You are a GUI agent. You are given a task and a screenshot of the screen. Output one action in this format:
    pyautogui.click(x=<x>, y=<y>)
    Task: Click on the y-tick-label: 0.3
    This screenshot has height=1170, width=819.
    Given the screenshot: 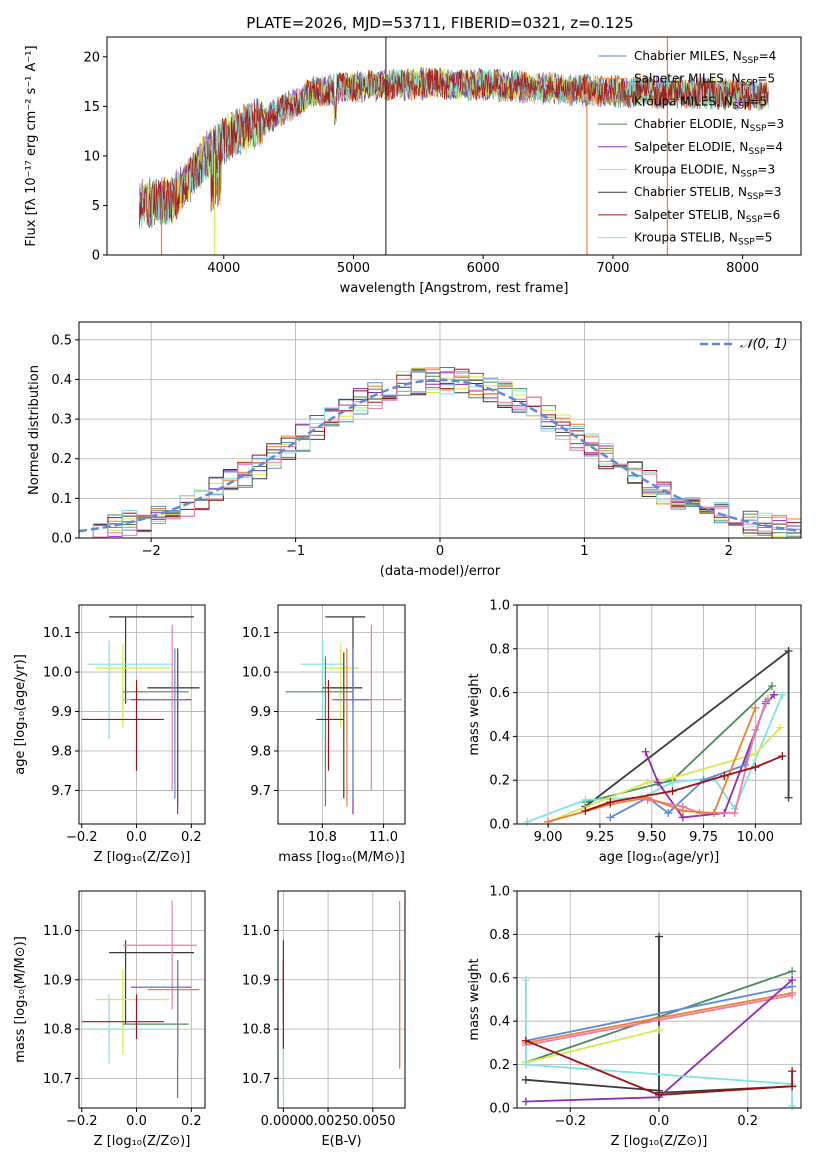 What is the action you would take?
    pyautogui.click(x=61, y=420)
    